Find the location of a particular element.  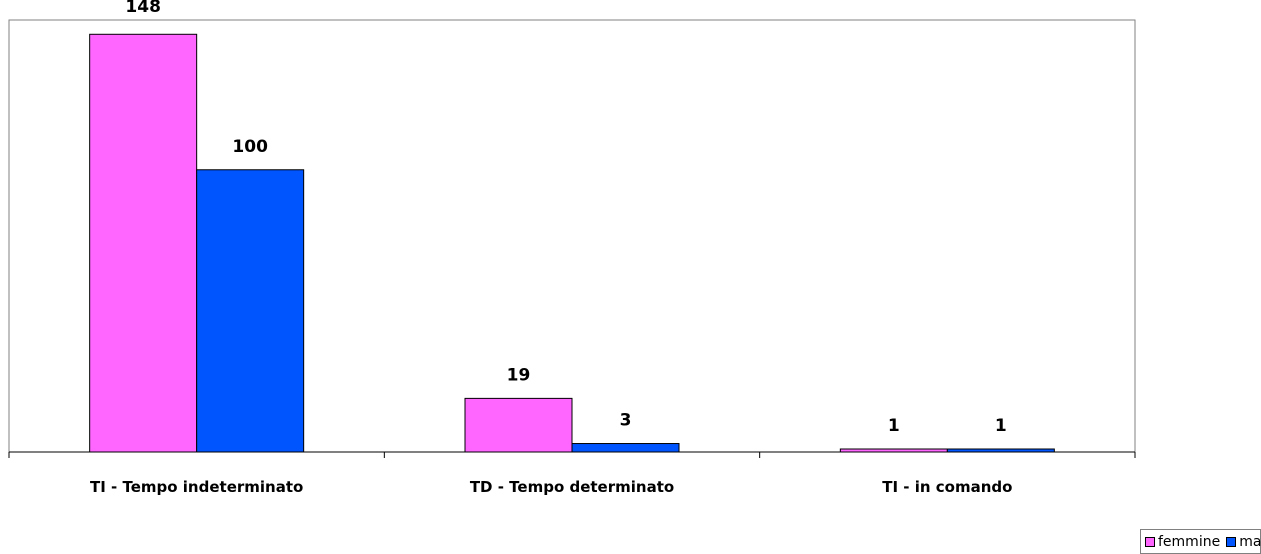

legend-item-maschi: maschi is located at coordinates (1243, 542).